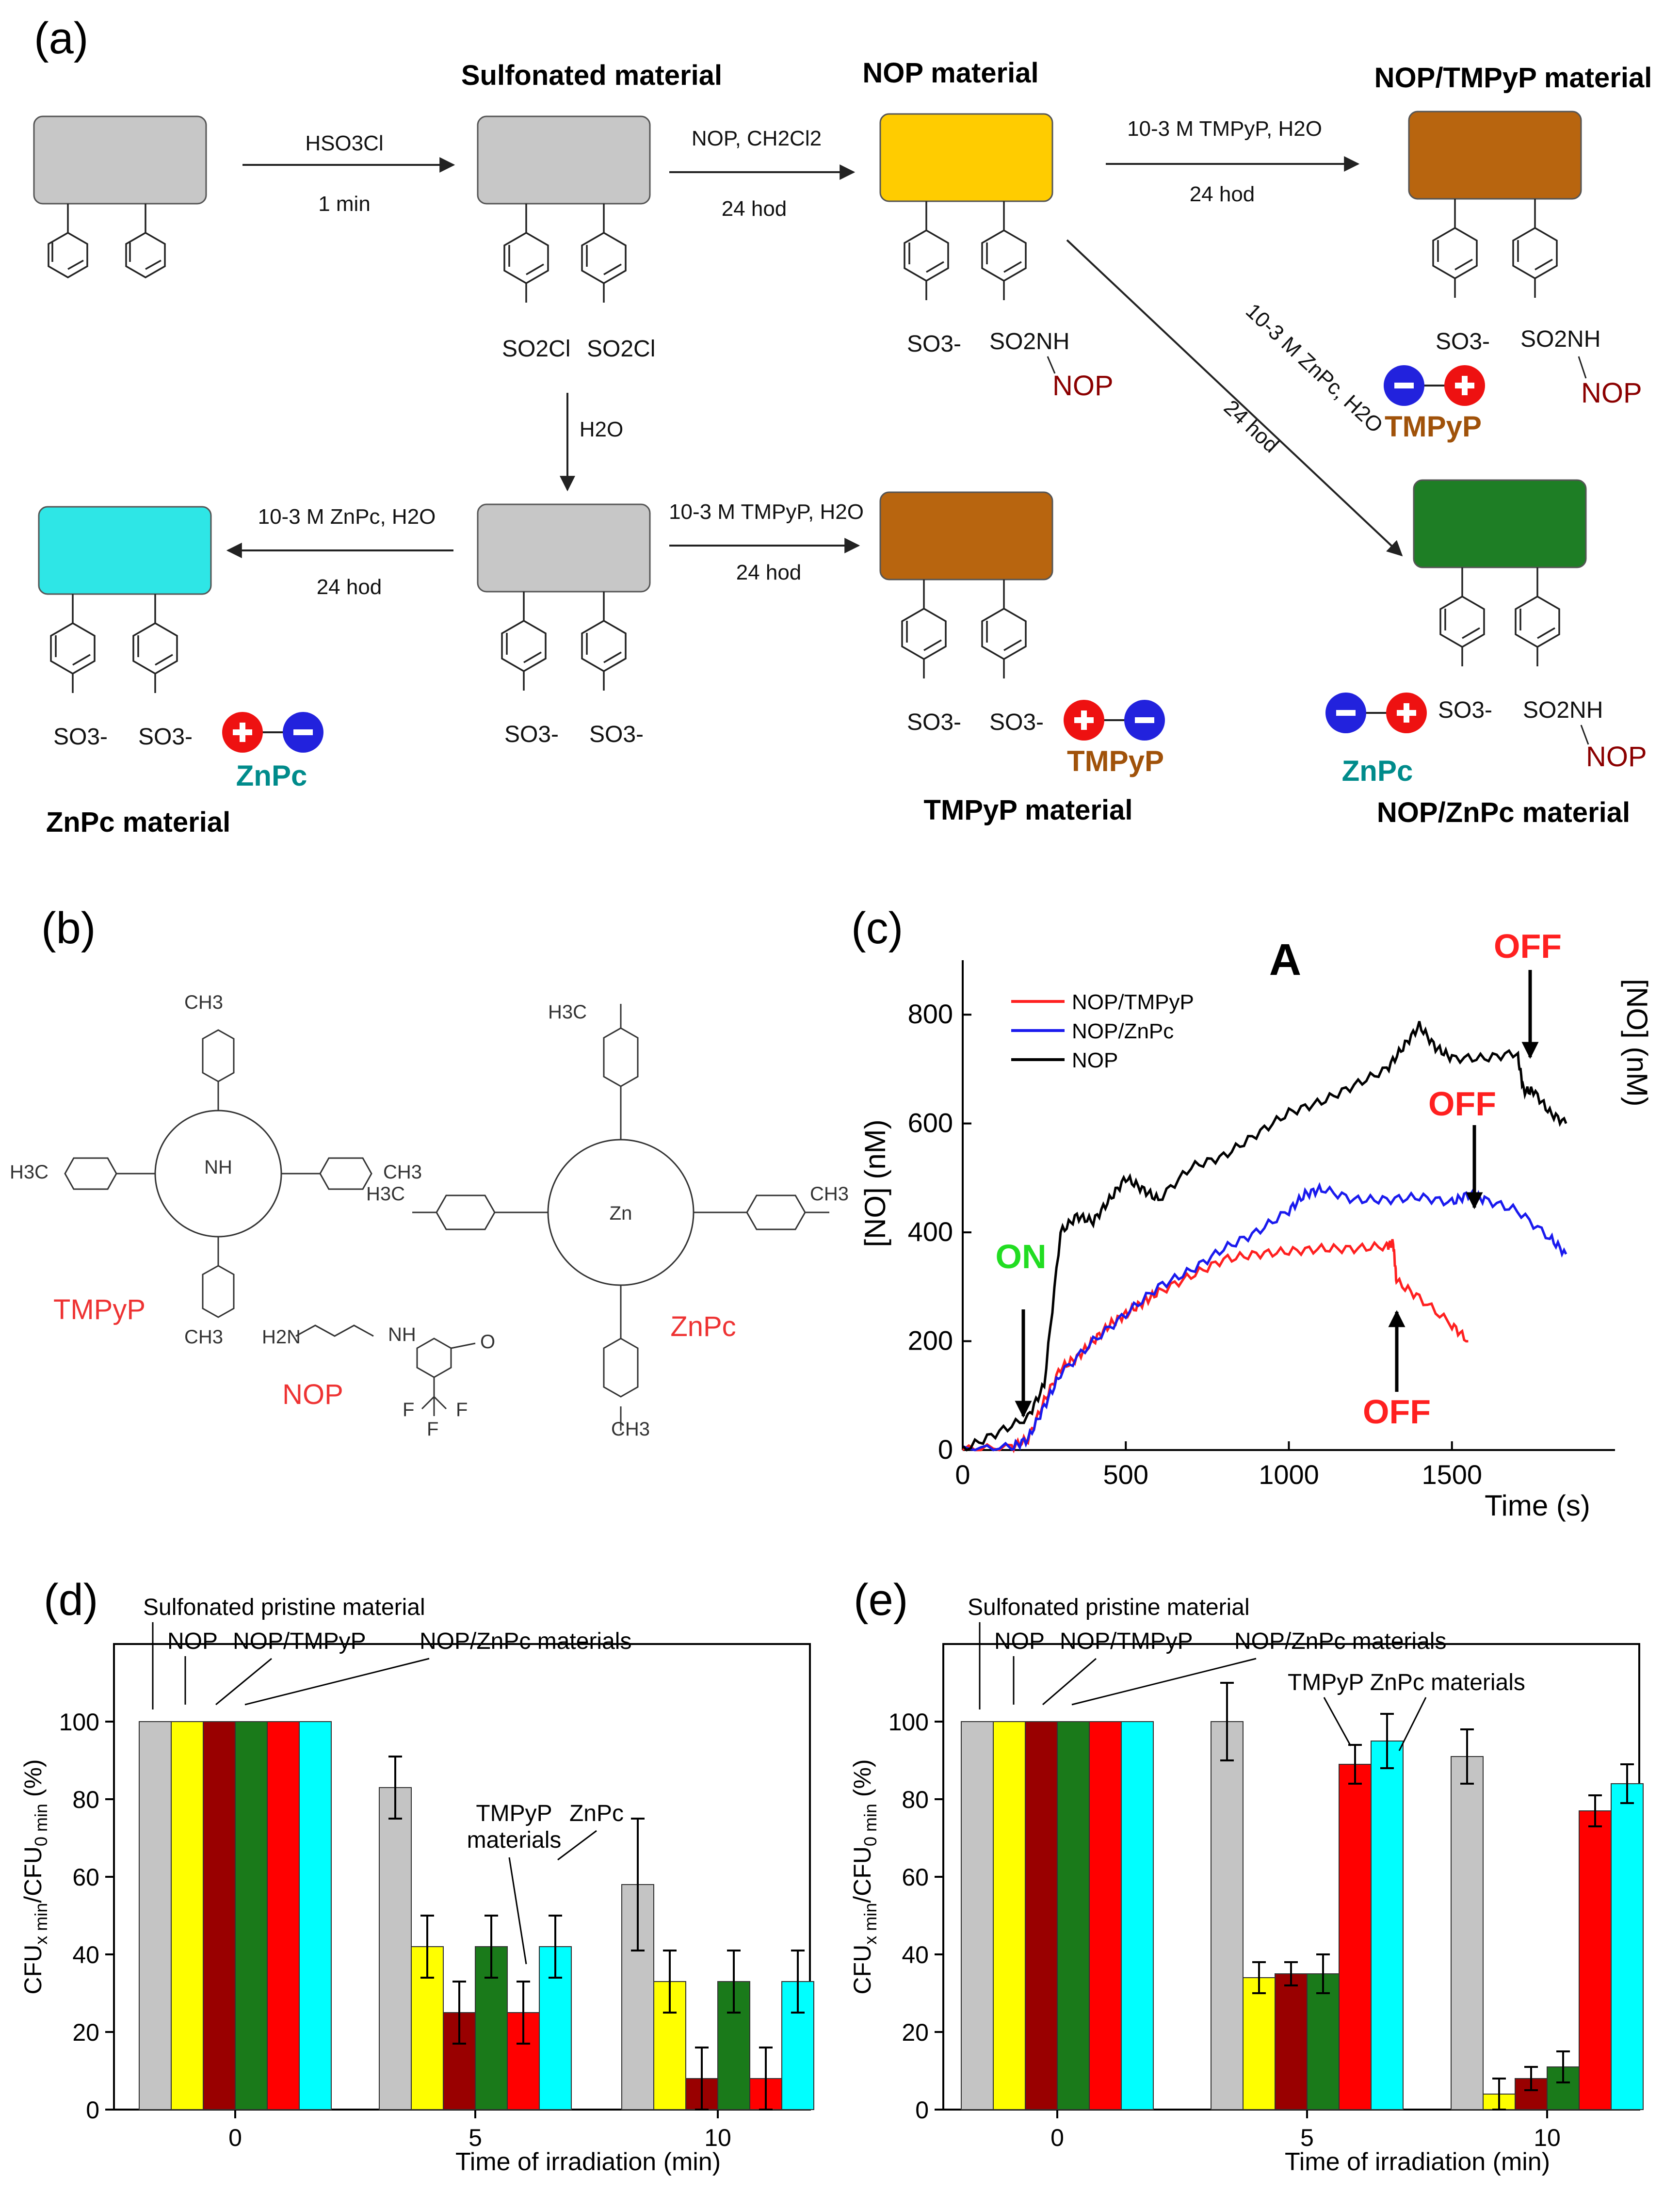 This screenshot has width=1680, height=2209. Describe the element at coordinates (1314, 368) in the screenshot. I see `reagent-r4-top: 10-3 M ZnPc, H2O` at that location.